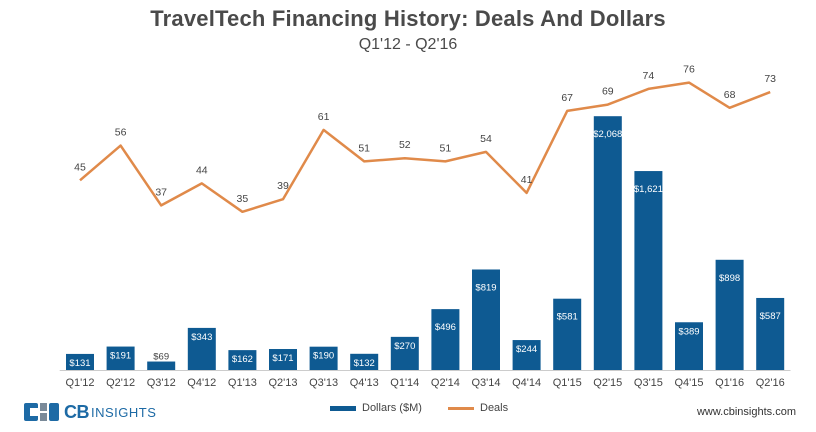 This screenshot has height=432, width=816. I want to click on bar-Q1'13, so click(242, 360).